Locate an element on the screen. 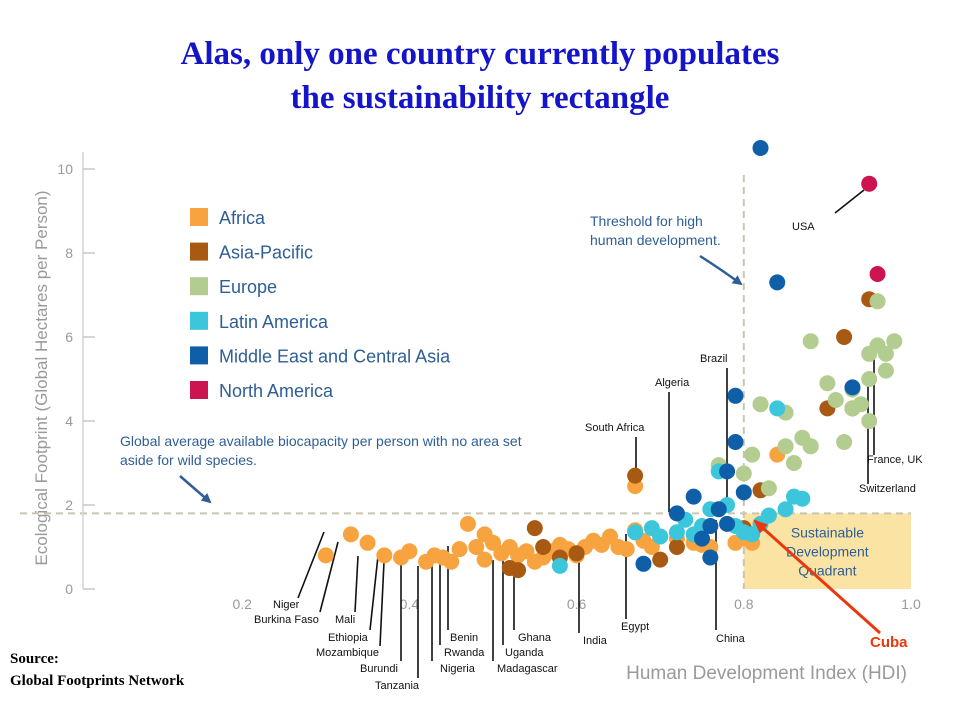  point-north-america is located at coordinates (877, 274).